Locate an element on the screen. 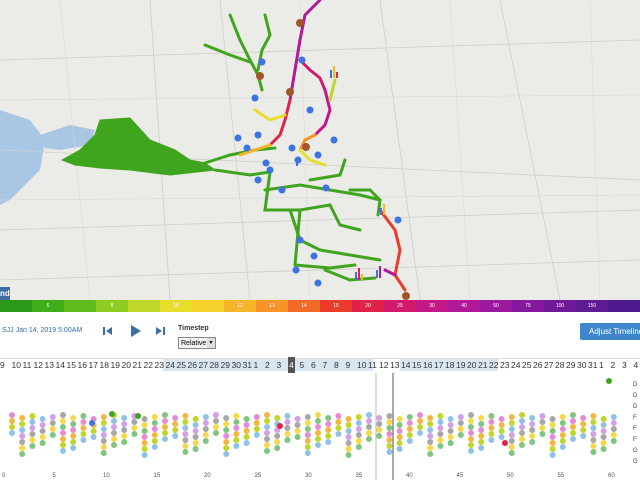  timeline-day-label: 8 is located at coordinates (336, 365).